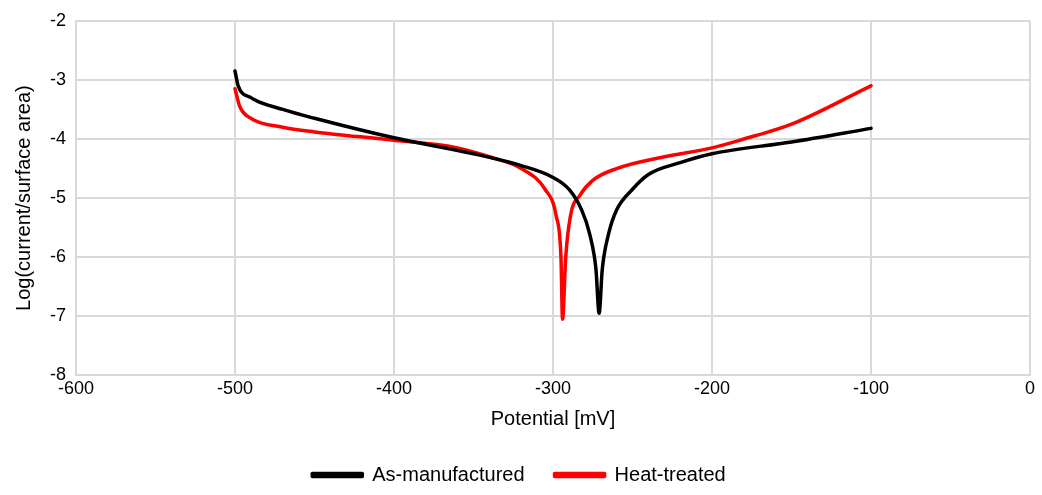 The width and height of the screenshot is (1042, 495). Describe the element at coordinates (57, 256) in the screenshot. I see `y-tick-label: -6` at that location.